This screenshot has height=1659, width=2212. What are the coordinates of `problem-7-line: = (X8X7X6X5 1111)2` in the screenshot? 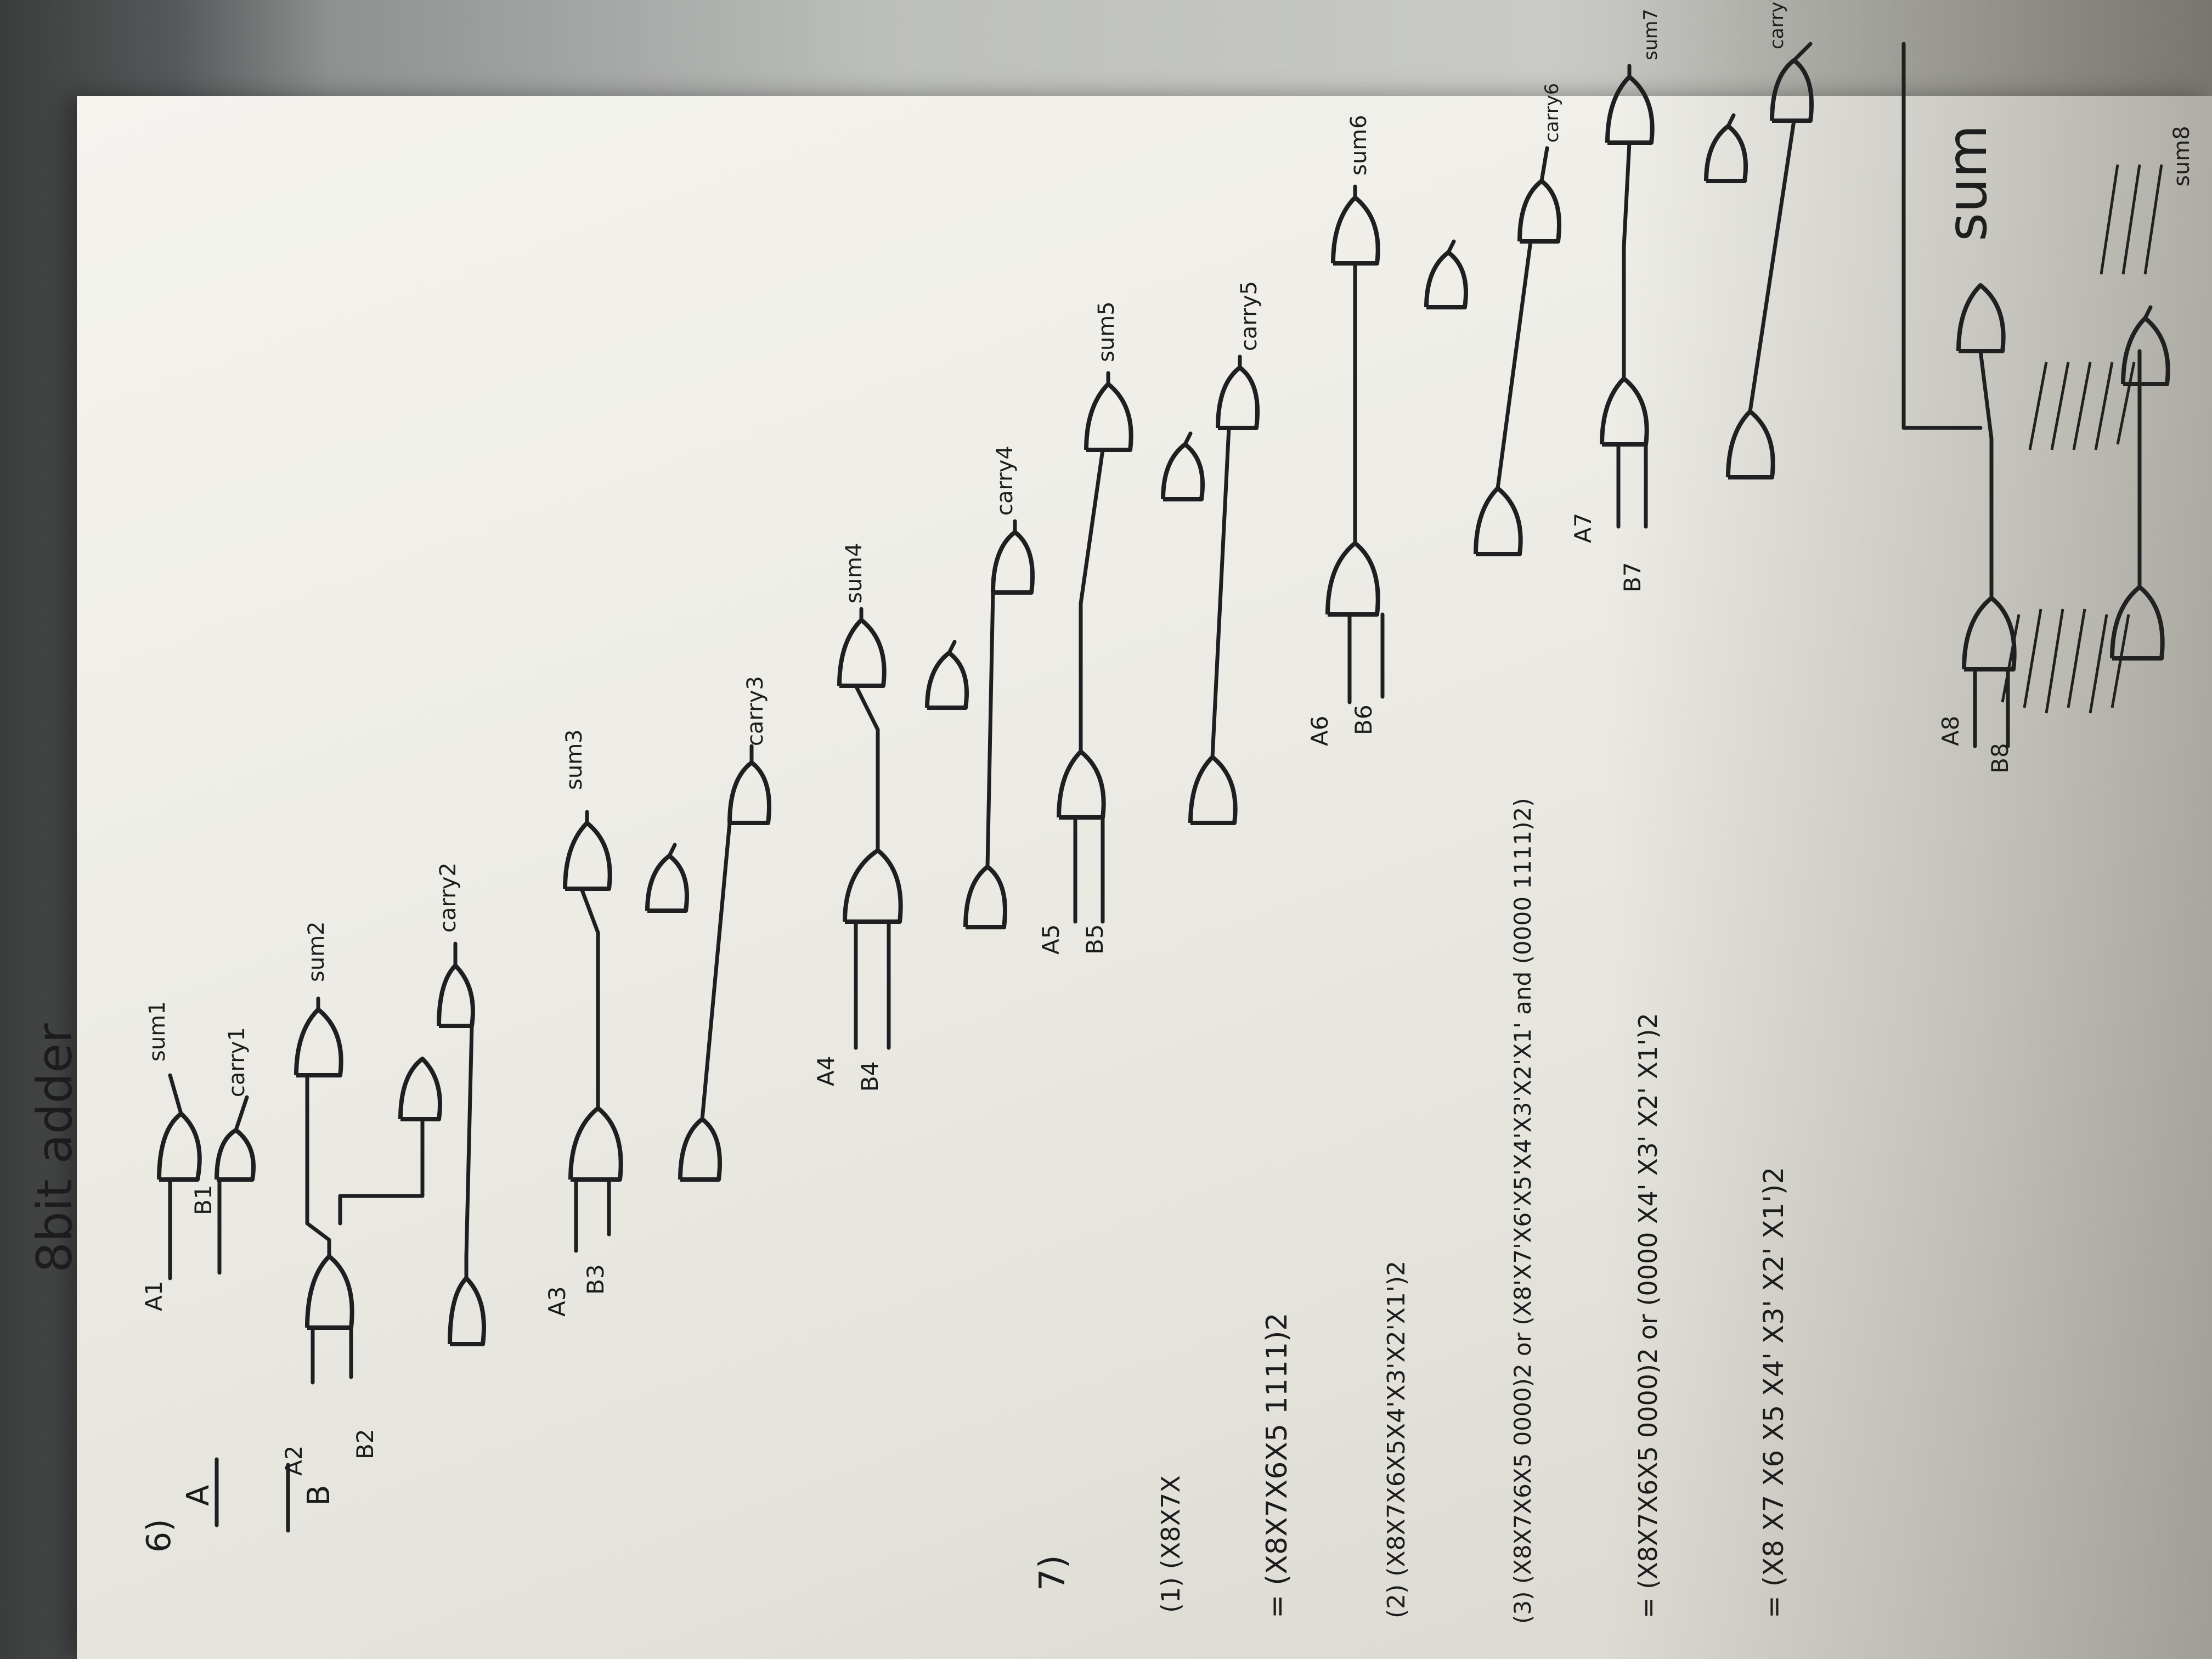 It's located at (1277, 1465).